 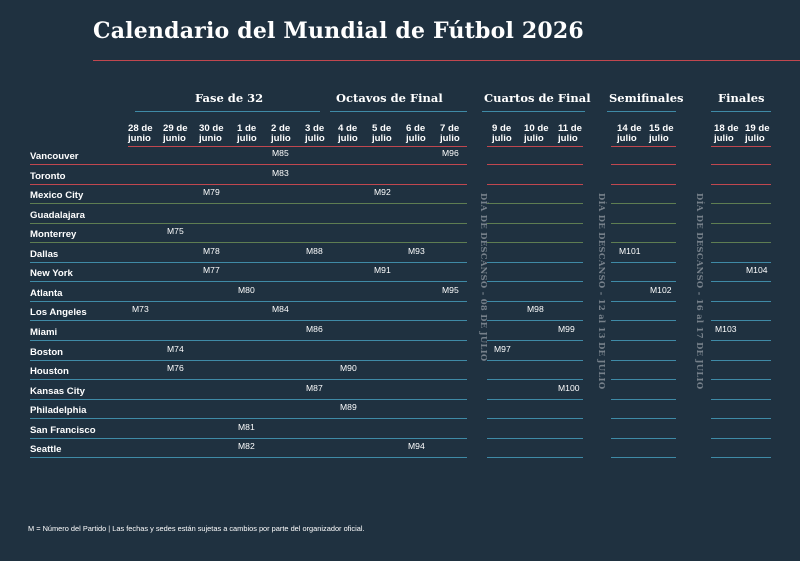 What do you see at coordinates (58, 313) in the screenshot?
I see `city-label: Los Angeles` at bounding box center [58, 313].